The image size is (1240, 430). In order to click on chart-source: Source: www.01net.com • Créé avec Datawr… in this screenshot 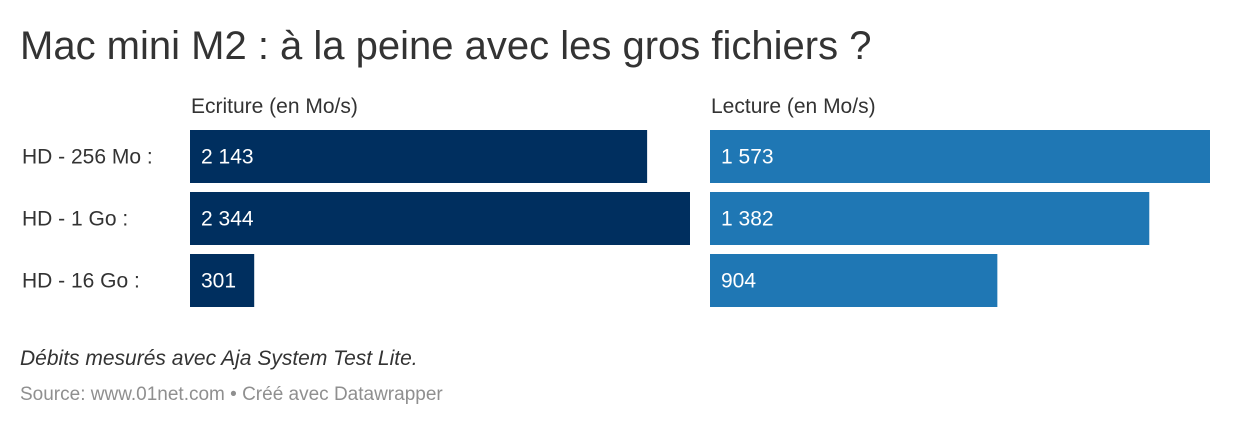, I will do `click(231, 394)`.